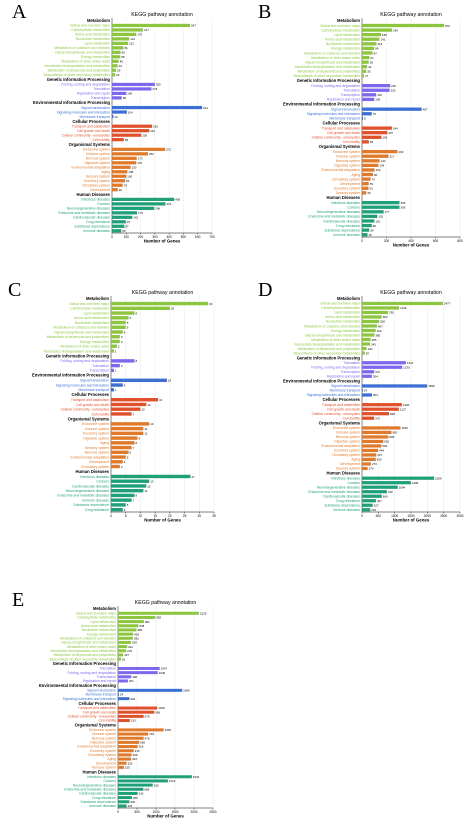 This screenshot has width=474, height=831. What do you see at coordinates (91, 218) in the screenshot?
I see `pathway-label: Cardiovascular diseases` at bounding box center [91, 218].